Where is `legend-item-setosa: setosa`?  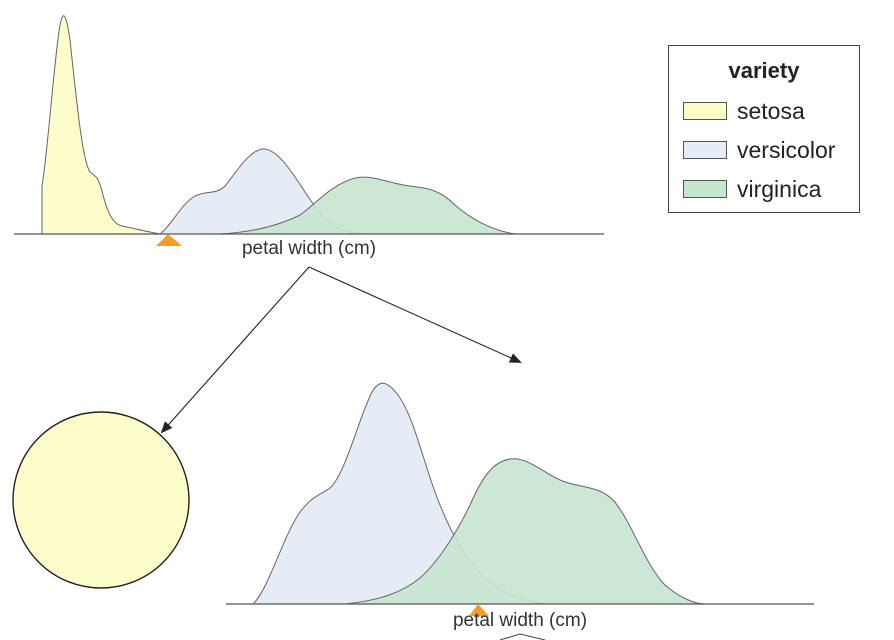
legend-item-setosa: setosa is located at coordinates (744, 111).